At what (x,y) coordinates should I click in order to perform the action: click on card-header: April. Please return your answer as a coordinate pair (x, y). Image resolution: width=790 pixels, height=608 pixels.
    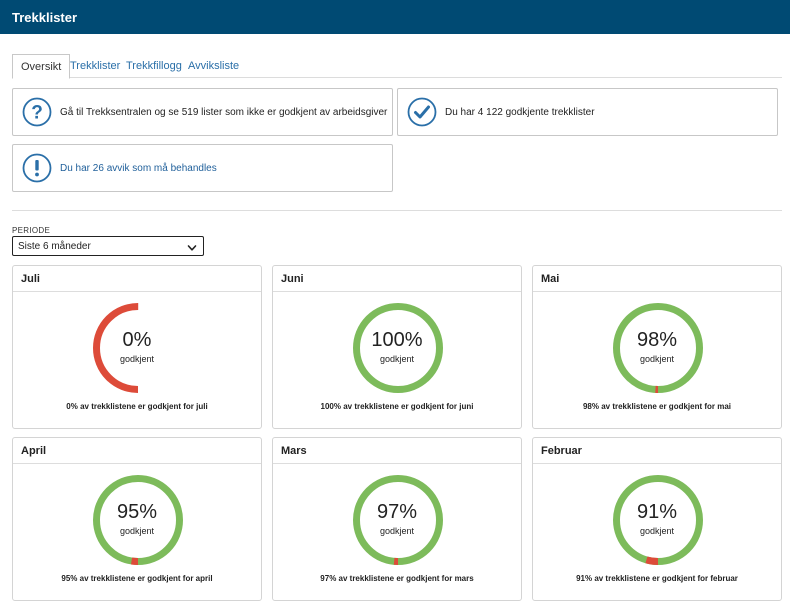
    Looking at the image, I should click on (137, 451).